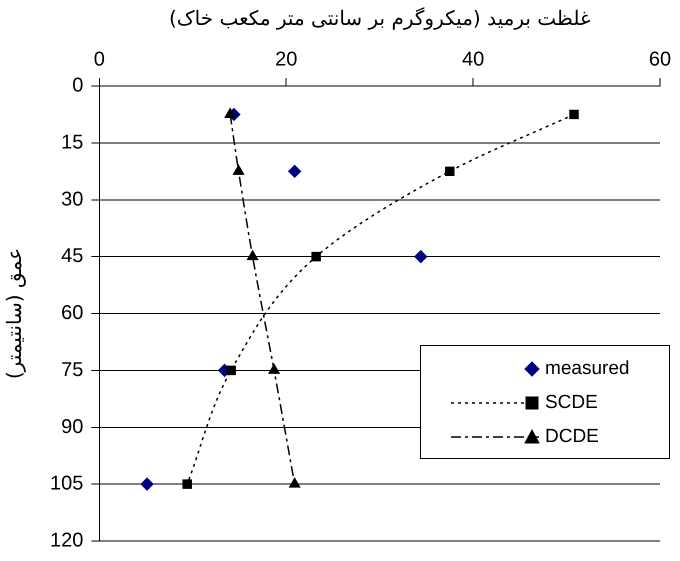  Describe the element at coordinates (572, 437) in the screenshot. I see `legend-label: DCDE` at that location.